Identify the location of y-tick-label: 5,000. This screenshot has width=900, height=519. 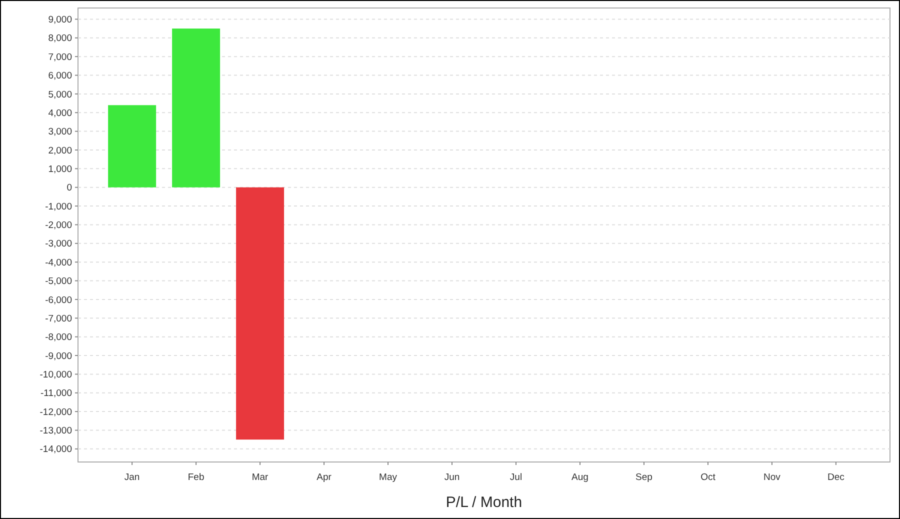
(60, 94).